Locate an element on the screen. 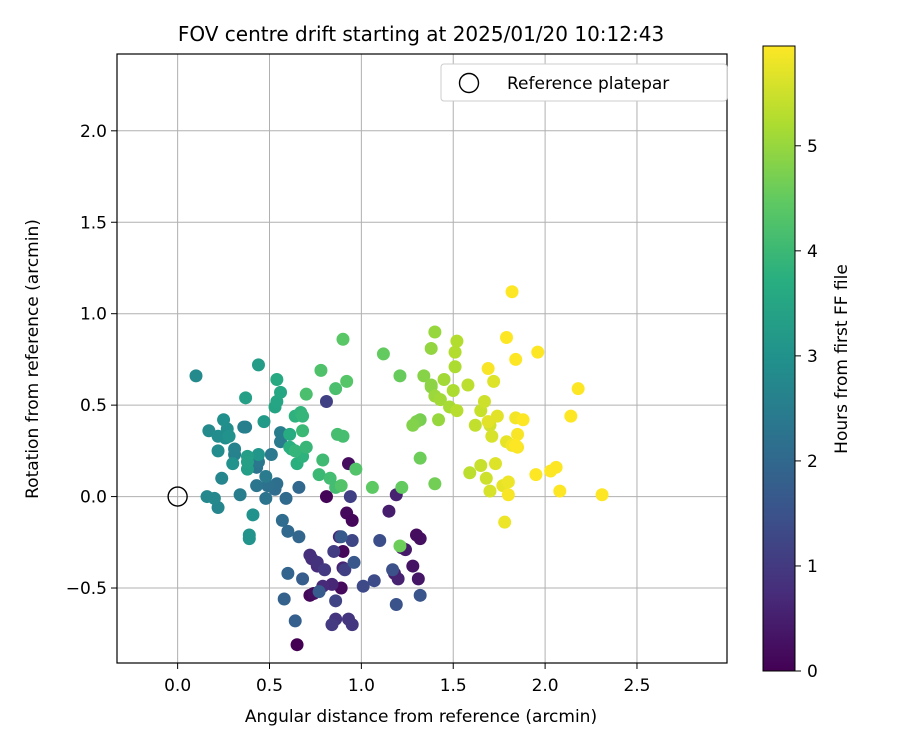  y-tick-label: 0.5 is located at coordinates (93, 406).